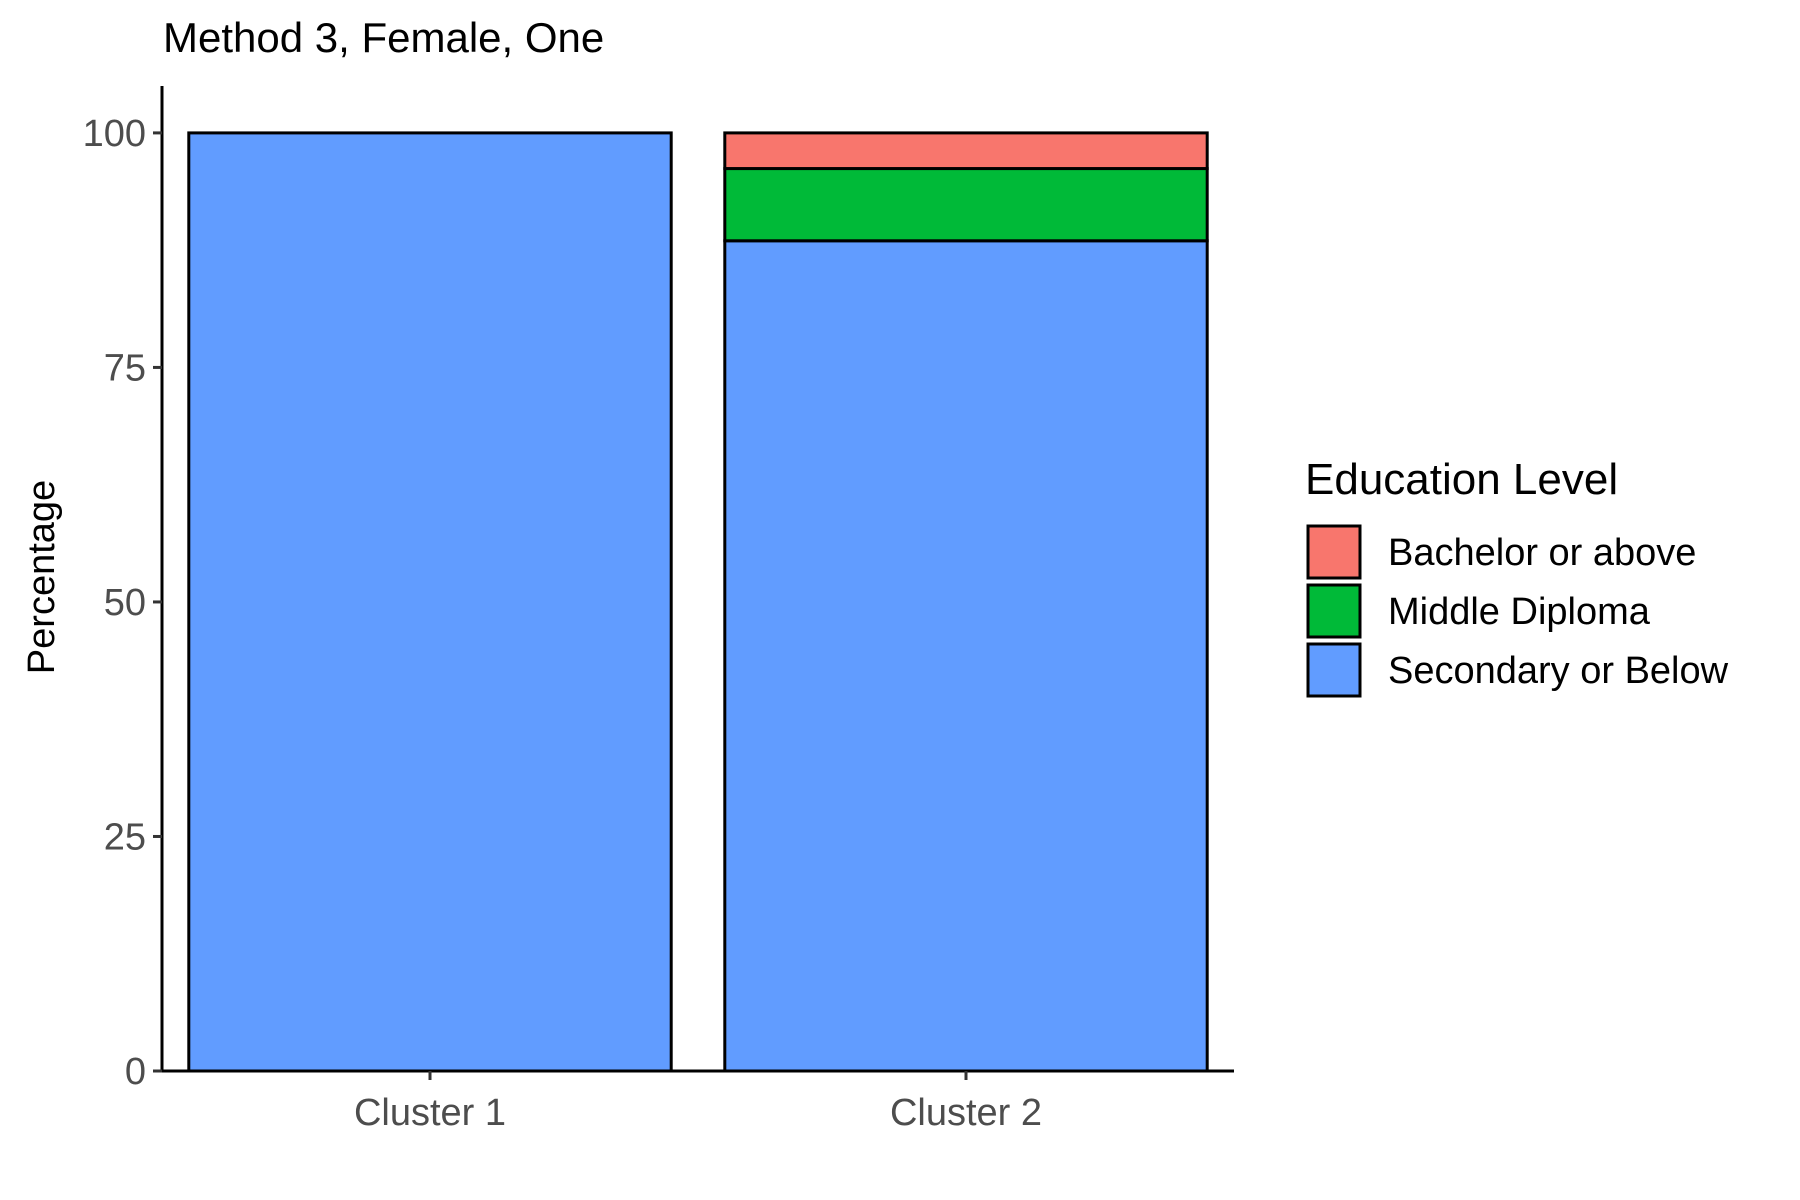 This screenshot has height=1200, width=1800. Describe the element at coordinates (966, 1113) in the screenshot. I see `x-tick-label-cluster-2: Cluster 2` at that location.